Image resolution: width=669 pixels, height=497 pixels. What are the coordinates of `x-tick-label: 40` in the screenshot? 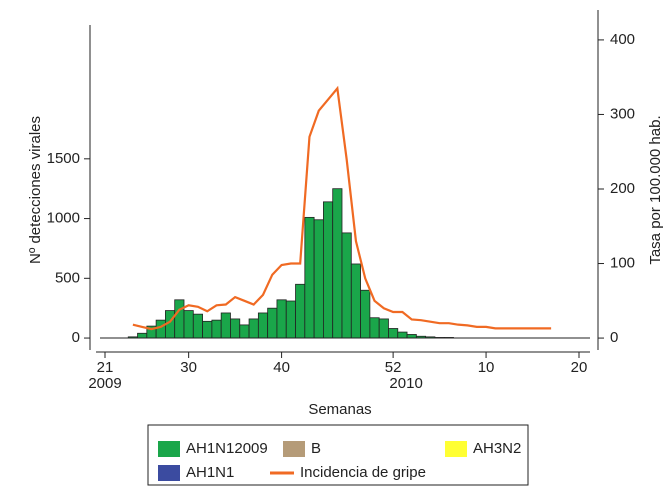 It's located at (281, 367).